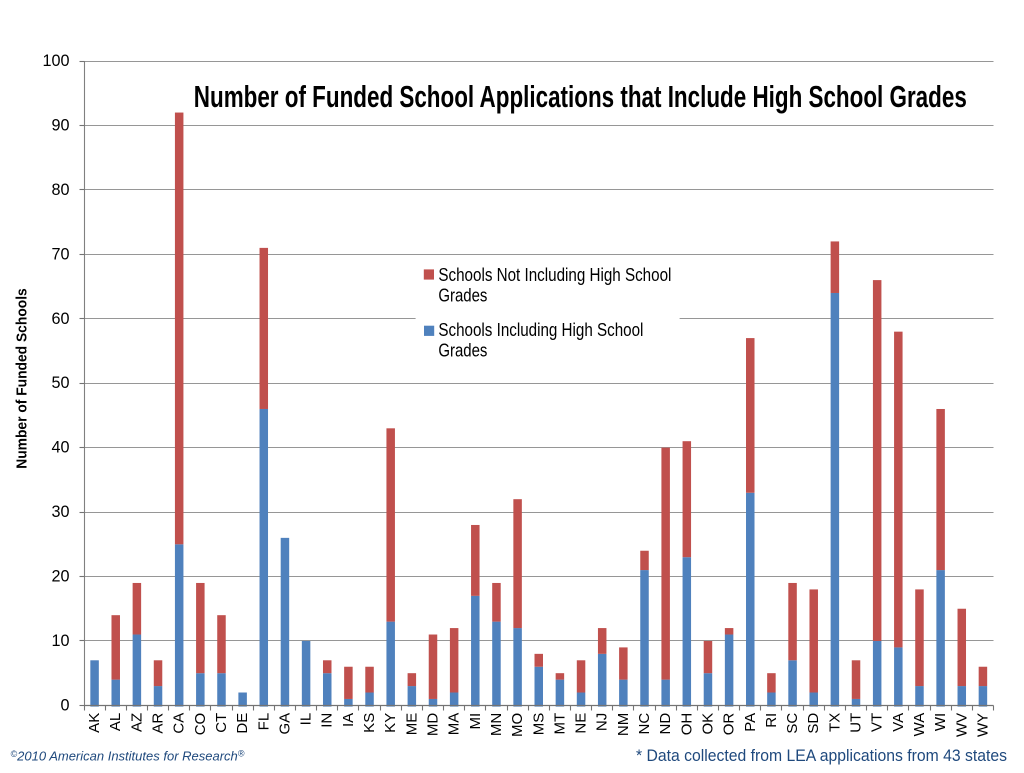 This screenshot has width=1024, height=773. What do you see at coordinates (644, 724) in the screenshot?
I see `svg-text: NC` at bounding box center [644, 724].